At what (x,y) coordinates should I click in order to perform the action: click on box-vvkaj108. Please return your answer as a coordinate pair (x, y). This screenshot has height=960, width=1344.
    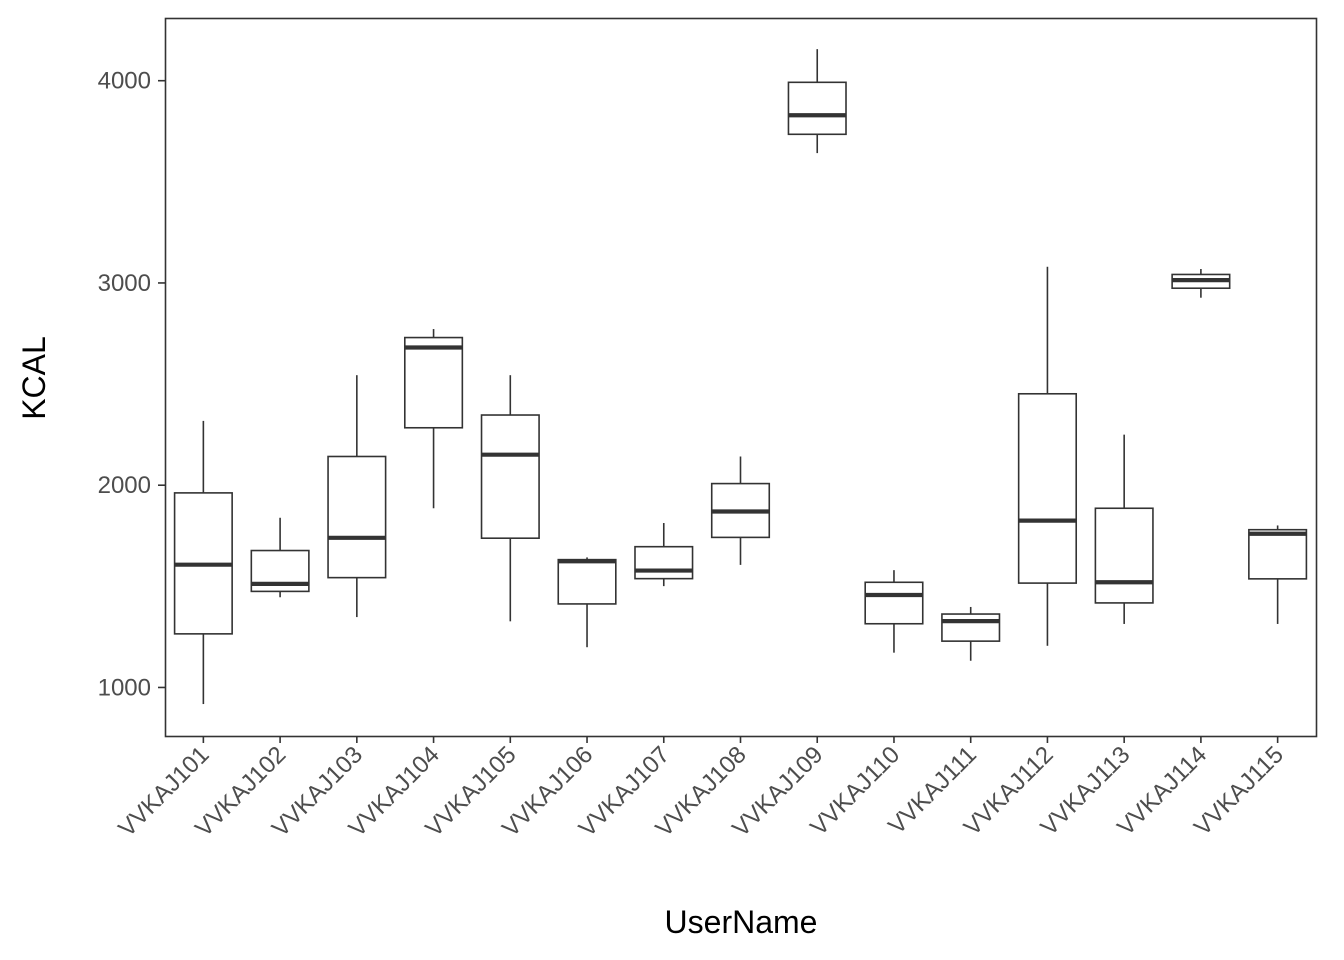
    Looking at the image, I should click on (740, 510).